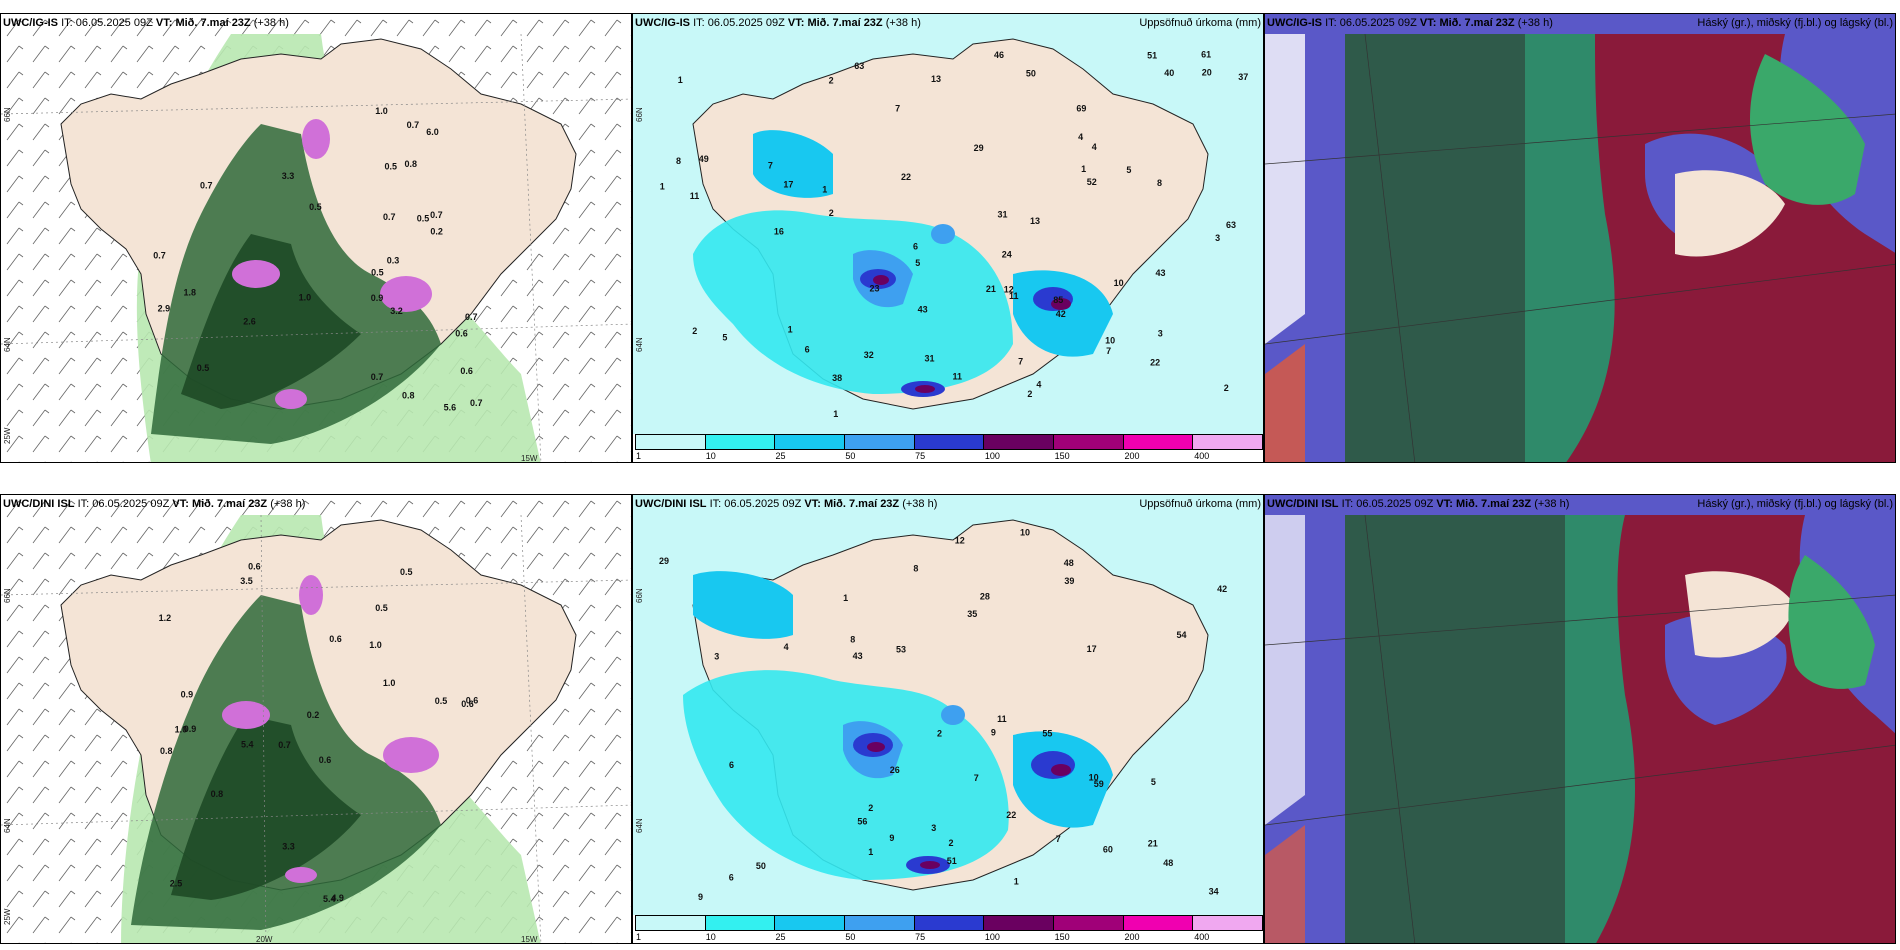  Describe the element at coordinates (165, 618) in the screenshot. I see `map-value-label: 1.2` at that location.